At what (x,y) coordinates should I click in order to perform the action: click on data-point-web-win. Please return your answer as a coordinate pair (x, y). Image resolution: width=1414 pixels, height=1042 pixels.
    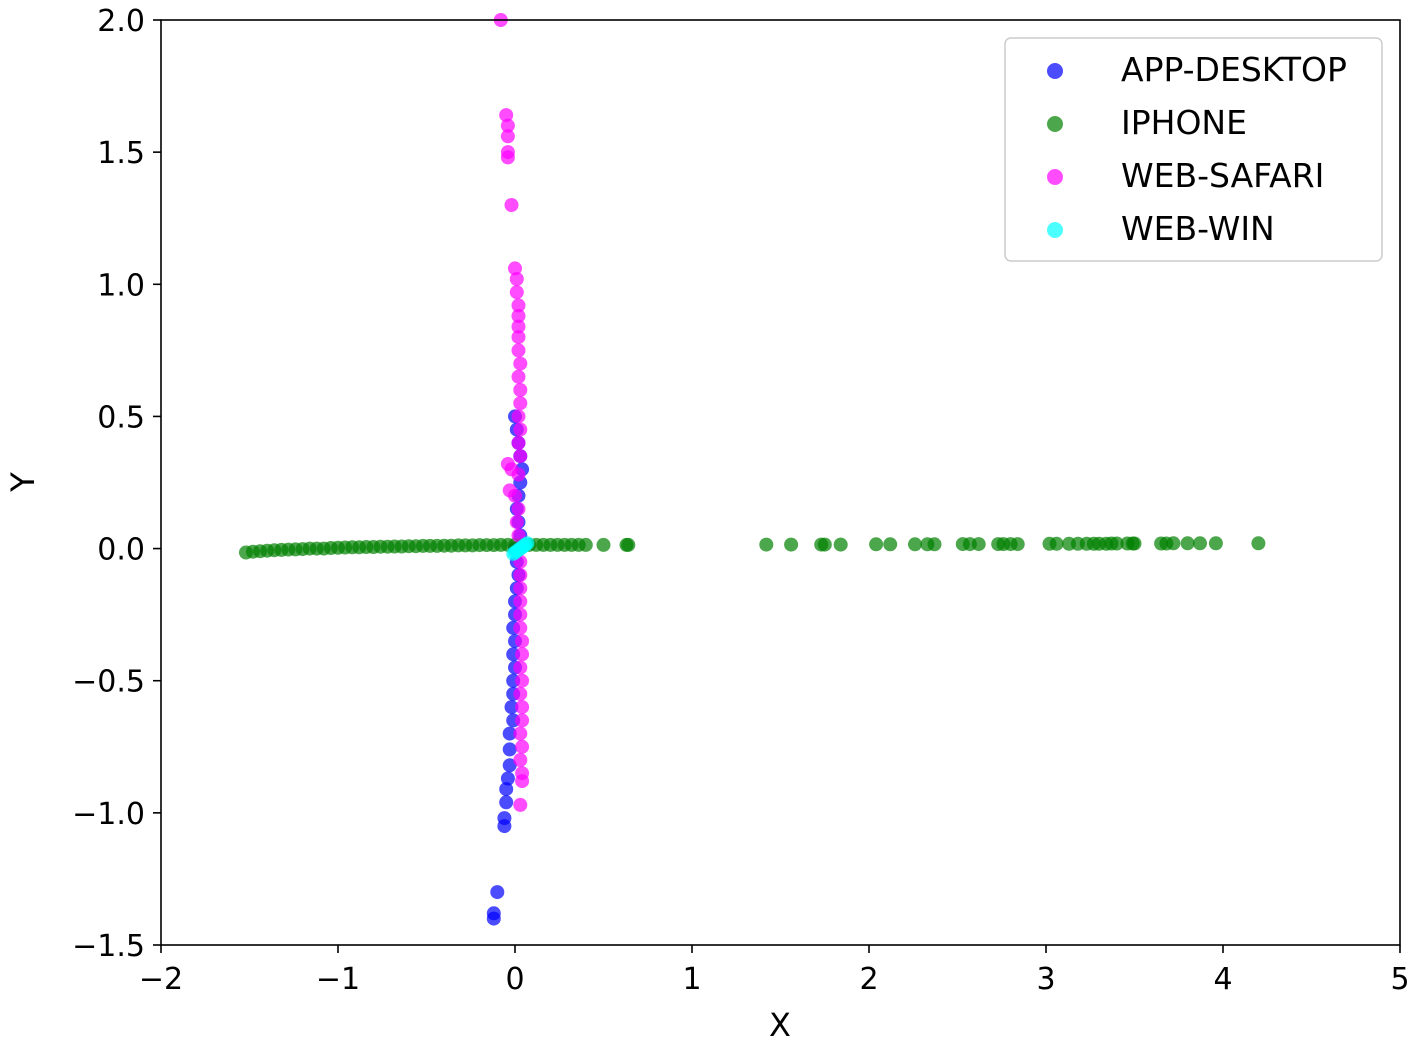
    Looking at the image, I should click on (527, 543).